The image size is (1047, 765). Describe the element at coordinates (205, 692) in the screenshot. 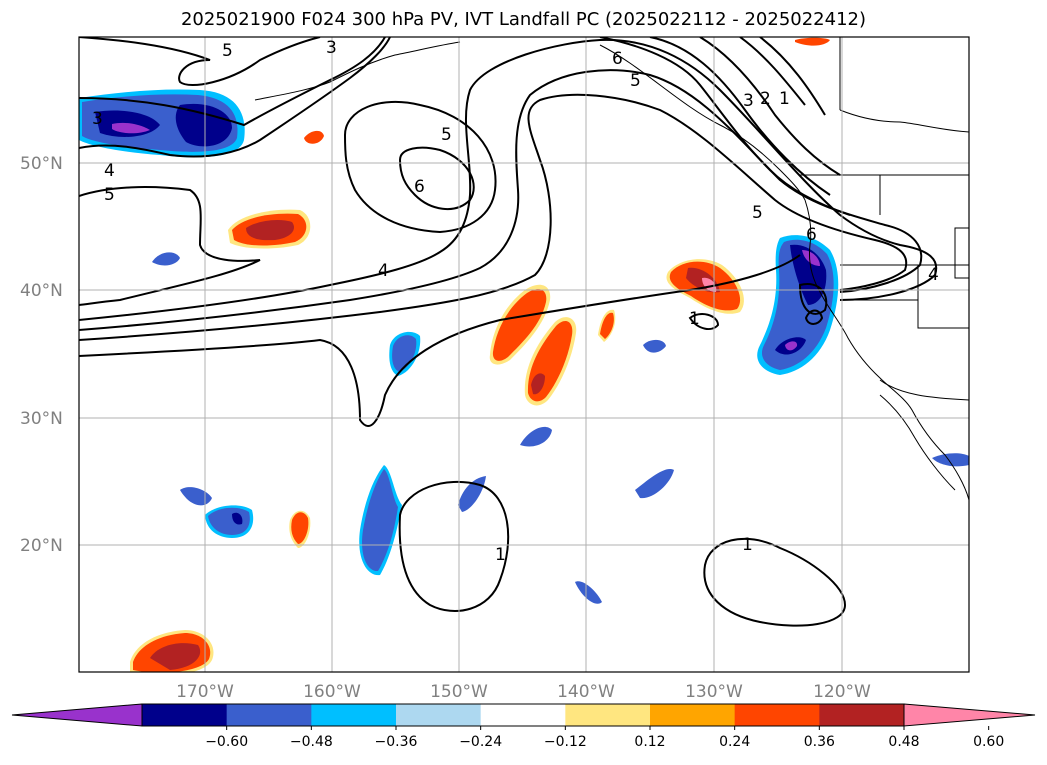

I see `lon-label-170w: 170°W` at that location.